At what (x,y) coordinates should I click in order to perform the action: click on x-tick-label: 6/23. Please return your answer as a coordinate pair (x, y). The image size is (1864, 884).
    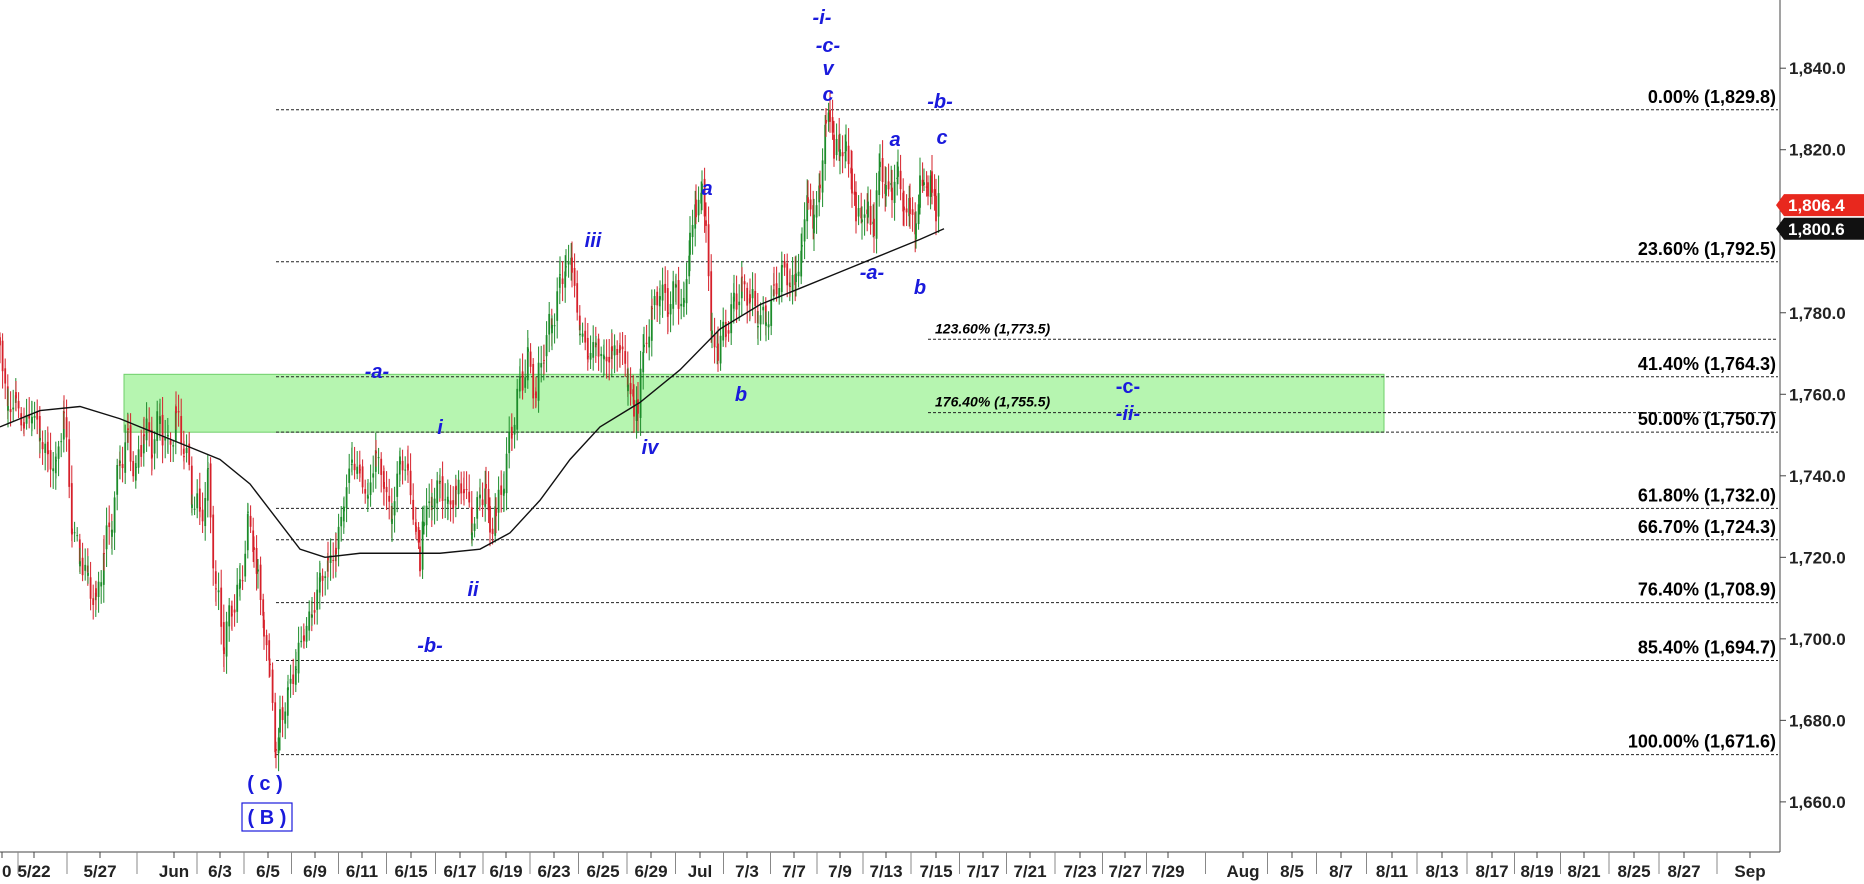
    Looking at the image, I should click on (553, 871).